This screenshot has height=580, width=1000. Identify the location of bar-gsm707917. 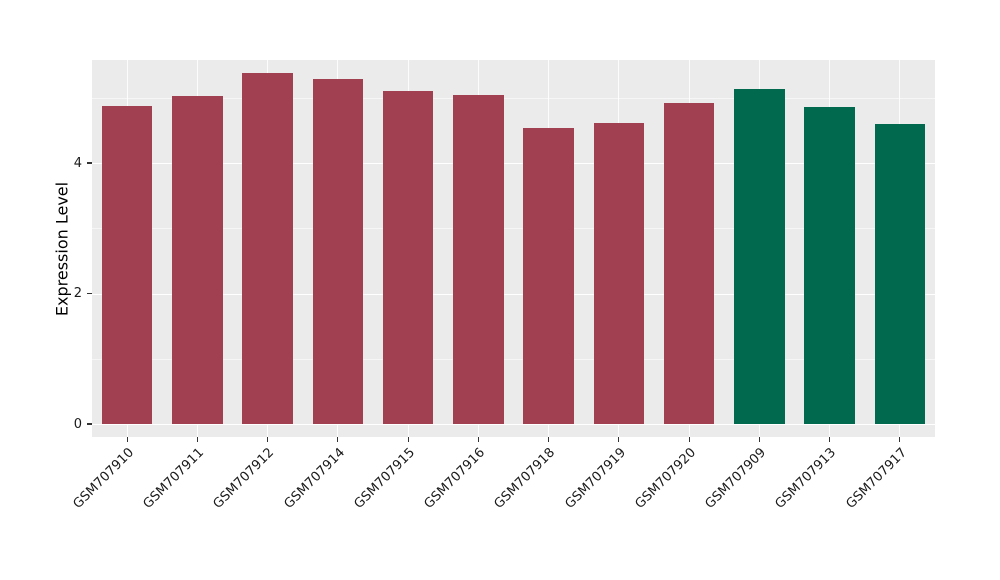
(900, 273).